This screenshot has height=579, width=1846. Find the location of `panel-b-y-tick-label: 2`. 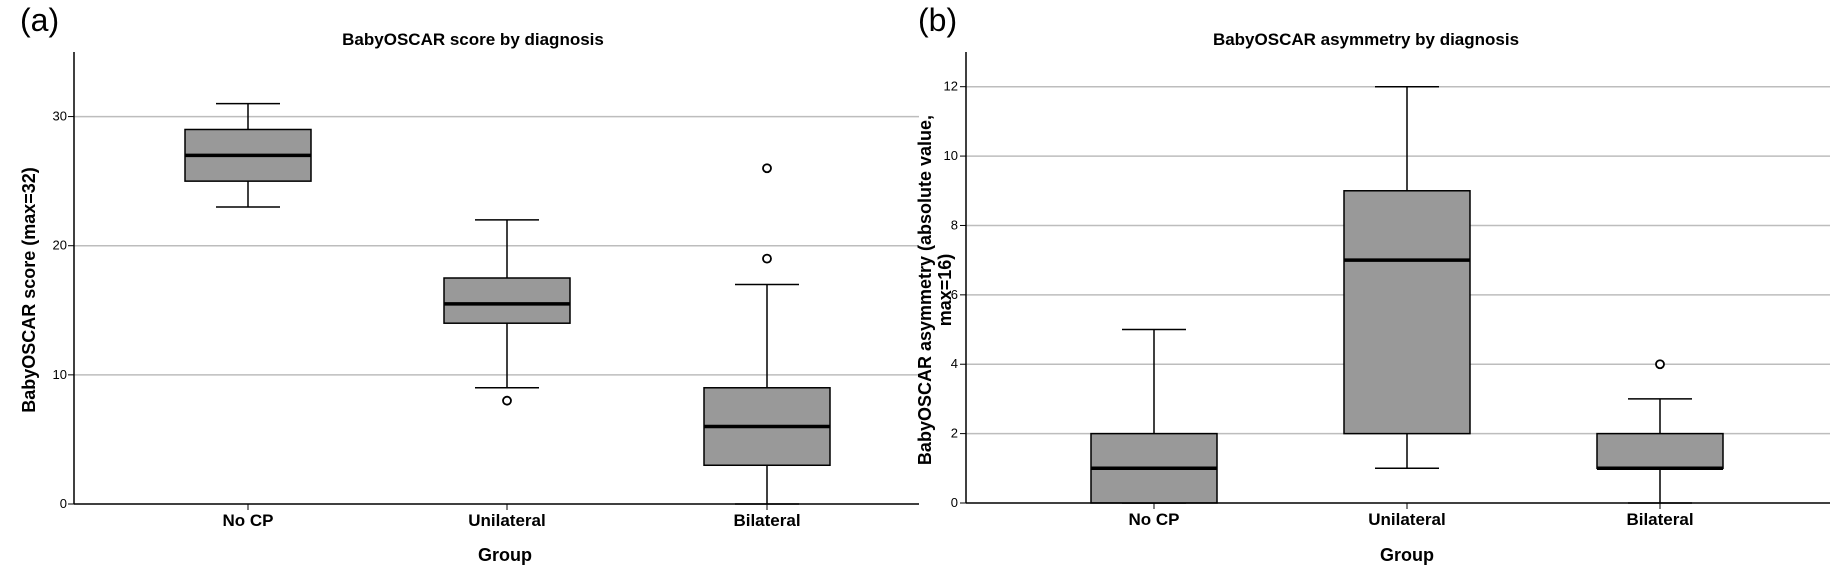

panel-b-y-tick-label: 2 is located at coordinates (954, 433).